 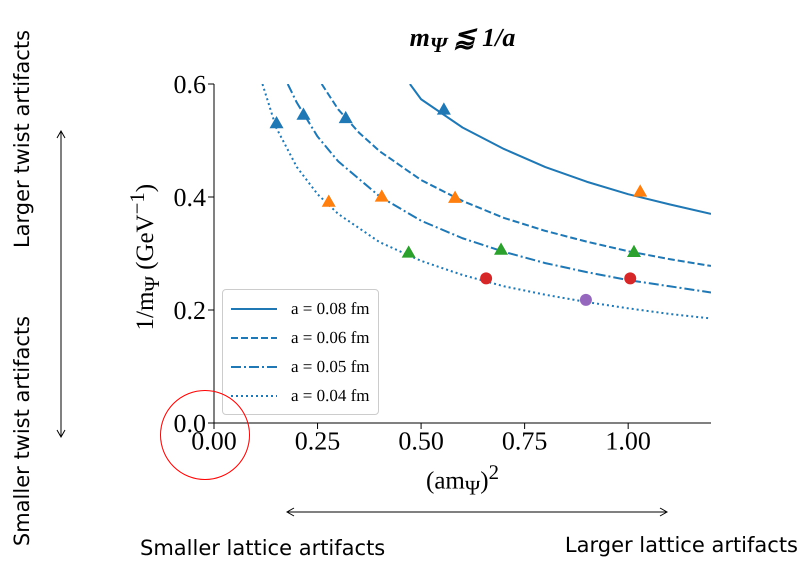 I want to click on line-series, so click(x=559, y=149).